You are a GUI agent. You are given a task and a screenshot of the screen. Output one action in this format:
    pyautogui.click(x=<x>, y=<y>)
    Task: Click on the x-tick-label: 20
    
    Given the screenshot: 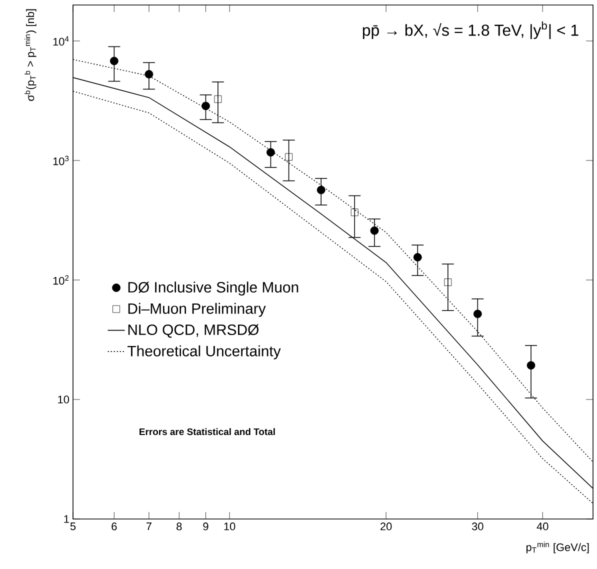 What is the action you would take?
    pyautogui.click(x=386, y=526)
    